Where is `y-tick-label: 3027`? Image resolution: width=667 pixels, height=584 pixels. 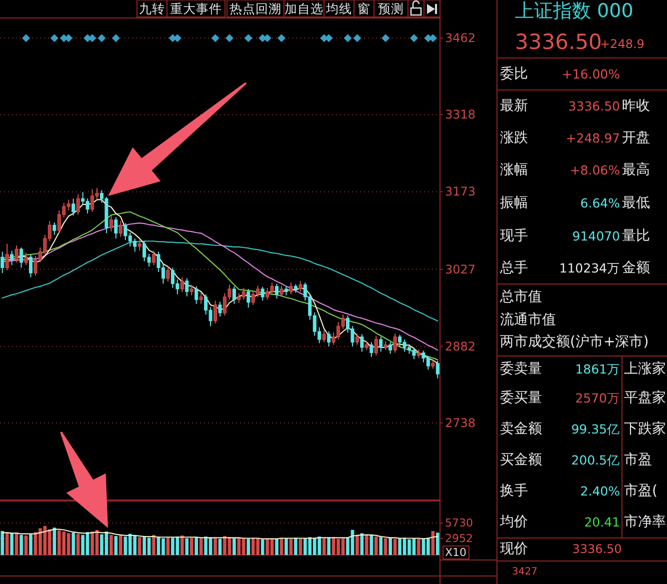 y-tick-label: 3027 is located at coordinates (460, 269).